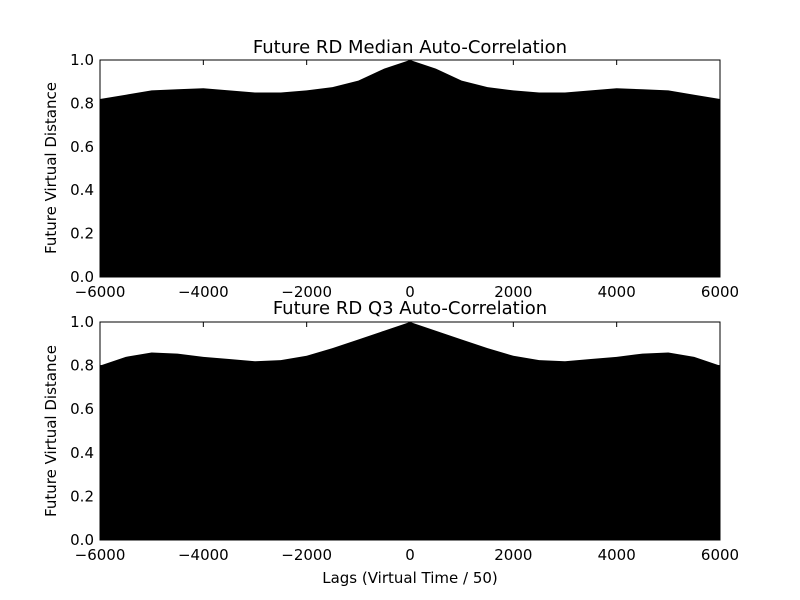 This screenshot has width=800, height=600. What do you see at coordinates (410, 308) in the screenshot?
I see `chart-title: Future RD Q3 Auto-Correlation` at bounding box center [410, 308].